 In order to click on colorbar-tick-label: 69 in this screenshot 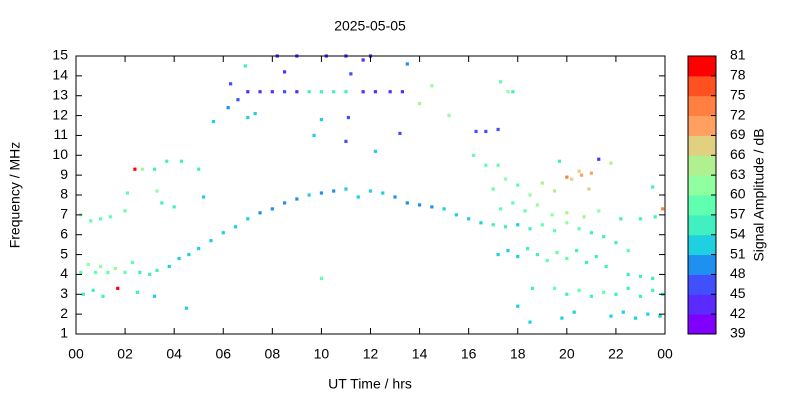, I will do `click(738, 134)`.